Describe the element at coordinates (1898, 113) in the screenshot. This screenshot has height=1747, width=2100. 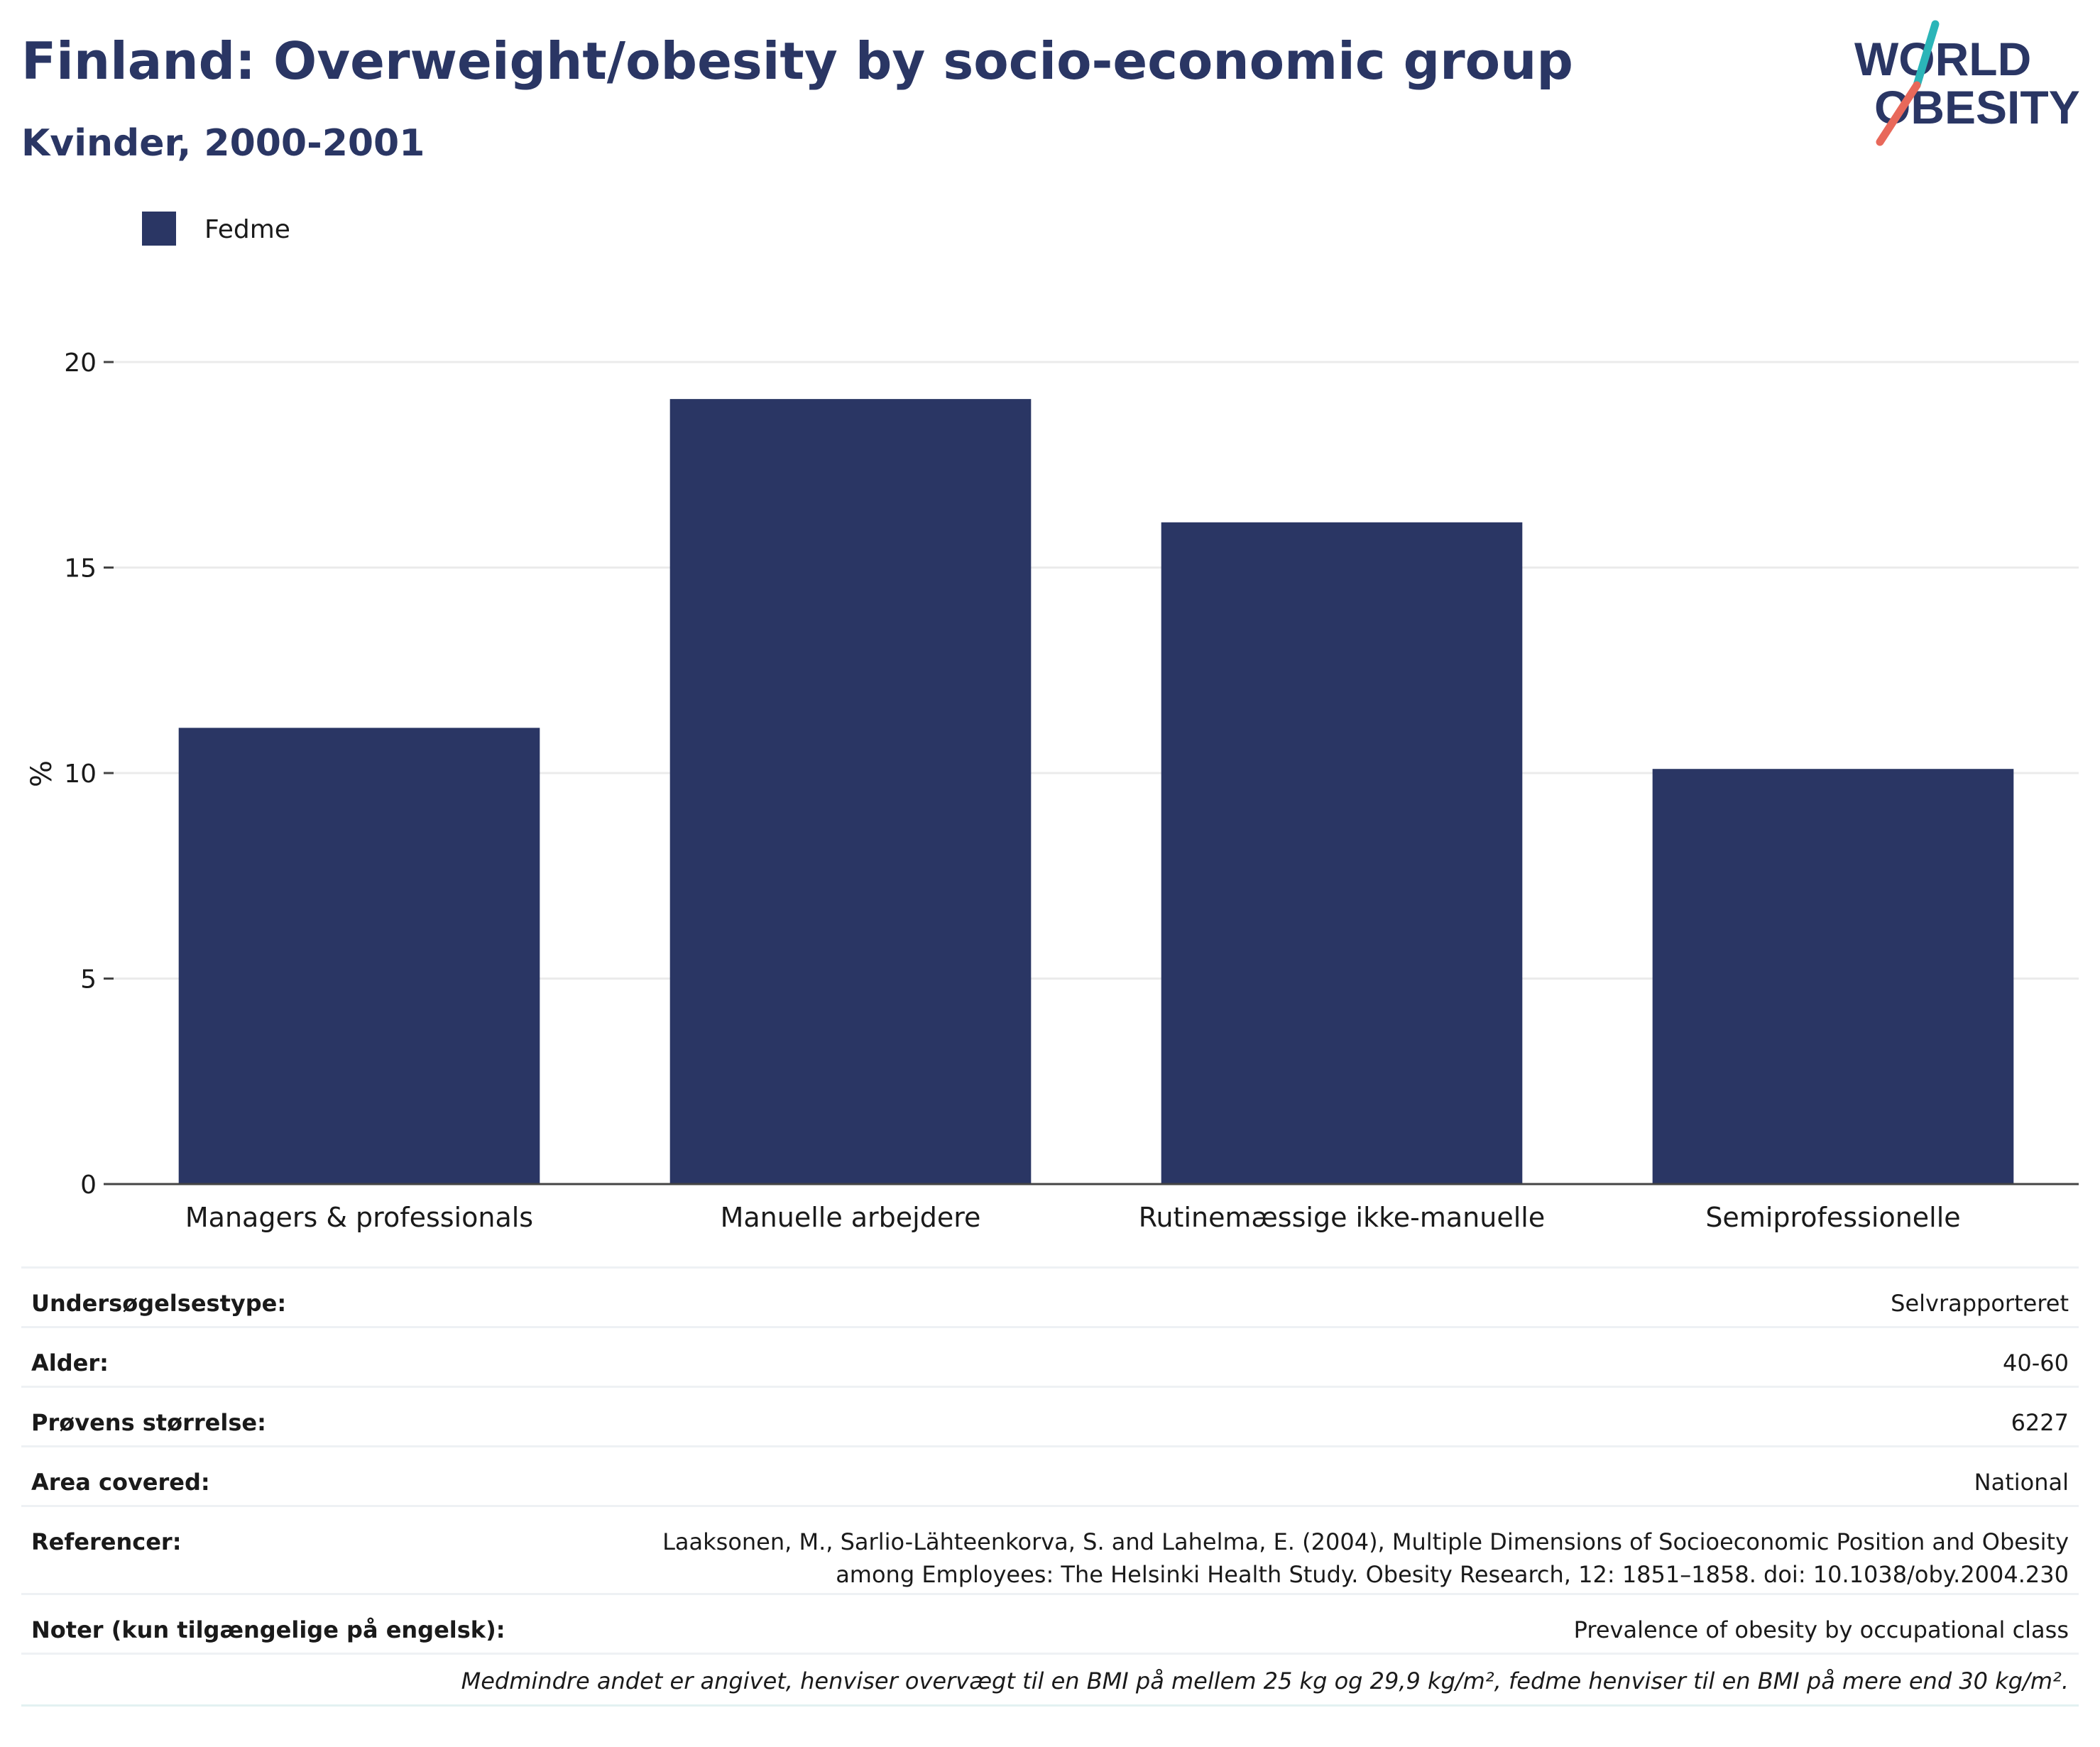
I see `logo-slash-bottom` at that location.